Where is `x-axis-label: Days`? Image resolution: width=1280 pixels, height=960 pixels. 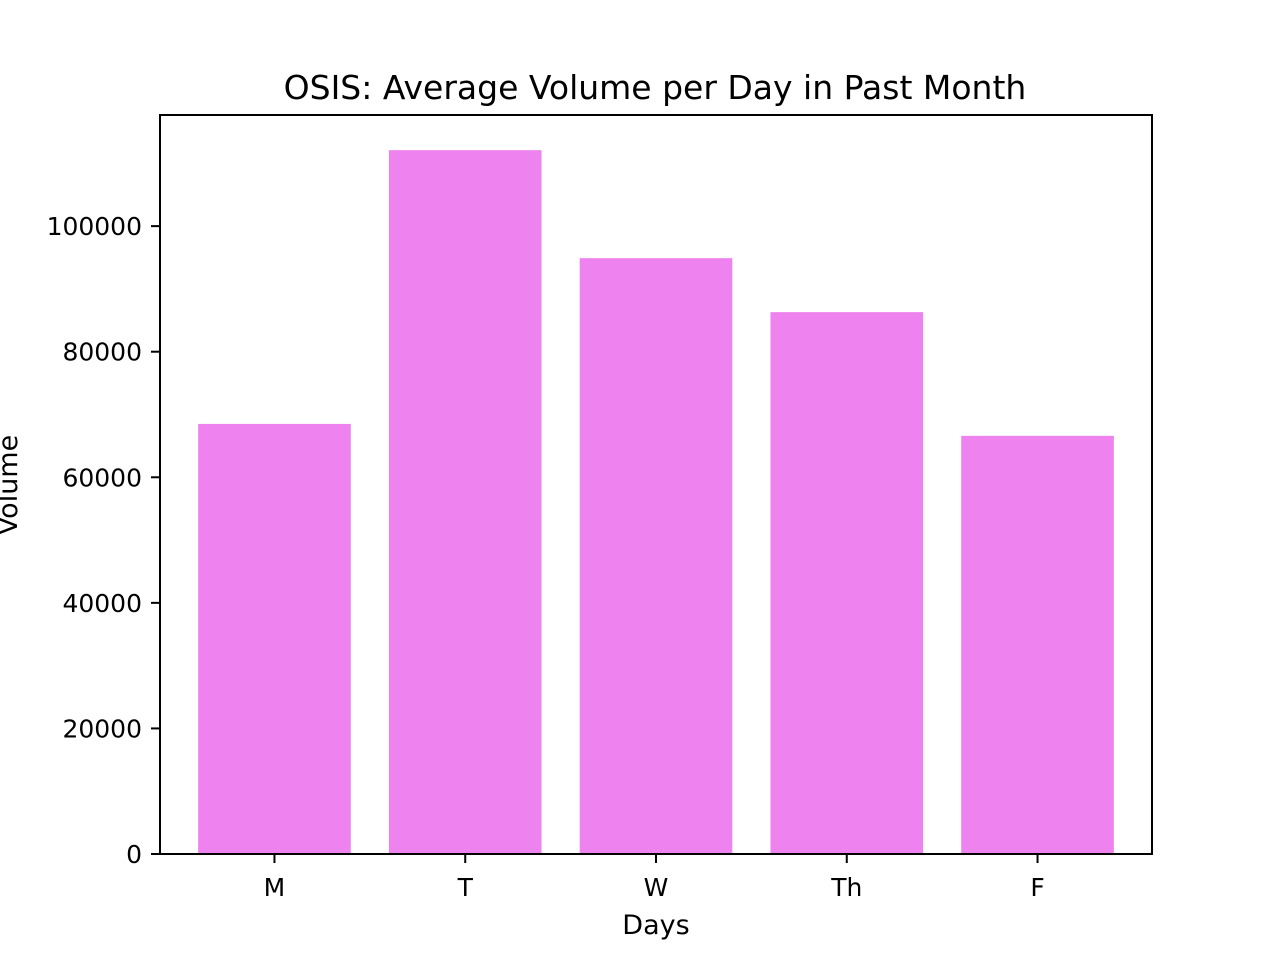 x-axis-label: Days is located at coordinates (655, 925).